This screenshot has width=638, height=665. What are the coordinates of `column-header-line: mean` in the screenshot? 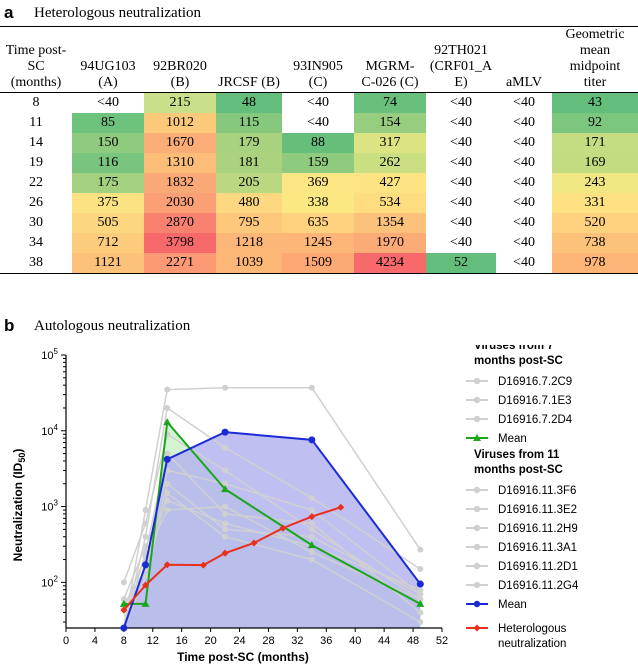 It's located at (595, 50).